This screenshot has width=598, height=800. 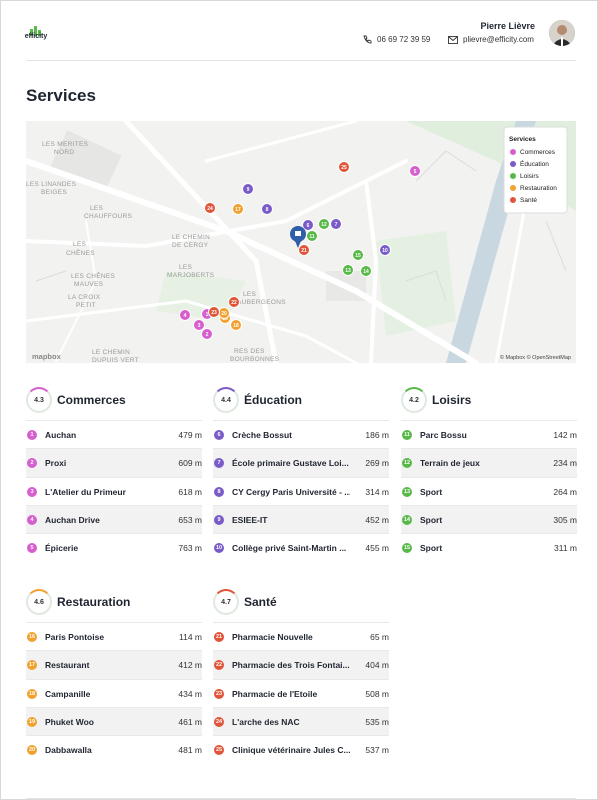 I want to click on map-marker-label: 22, so click(x=234, y=303).